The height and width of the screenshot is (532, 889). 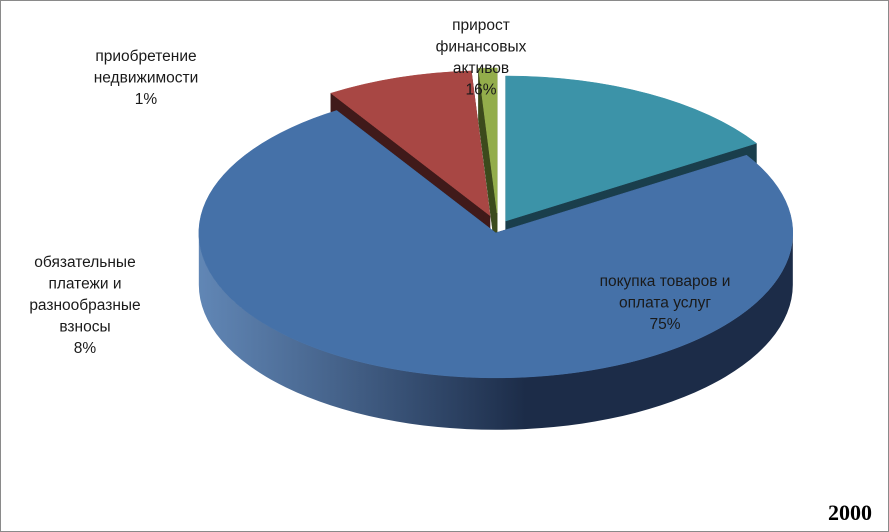 What do you see at coordinates (850, 512) in the screenshot?
I see `year-annotation: 2000` at bounding box center [850, 512].